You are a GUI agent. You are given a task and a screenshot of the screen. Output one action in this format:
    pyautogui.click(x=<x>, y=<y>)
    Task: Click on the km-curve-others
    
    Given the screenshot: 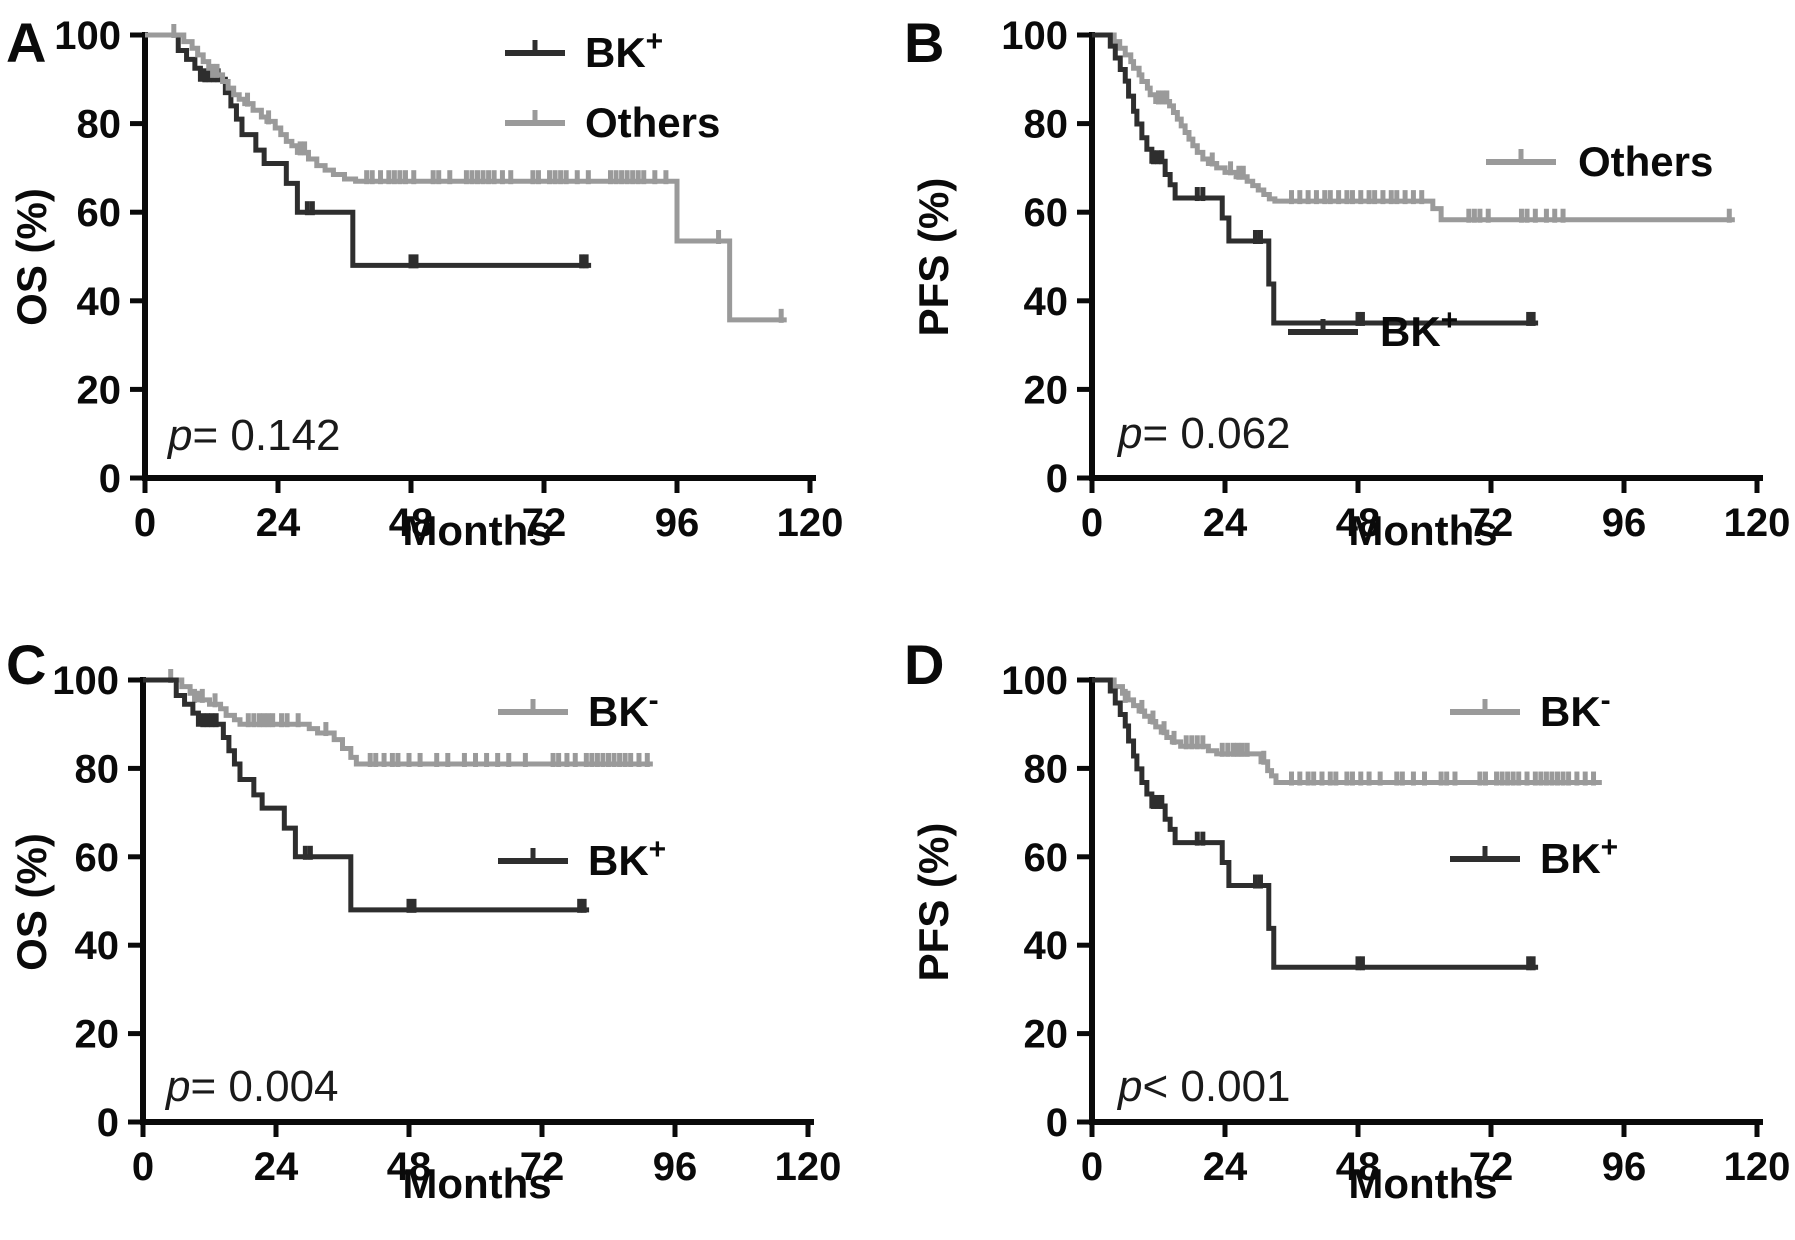 What is the action you would take?
    pyautogui.click(x=1413, y=127)
    